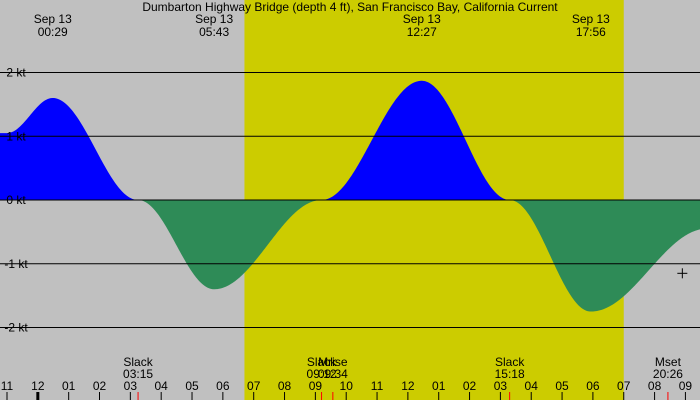 The width and height of the screenshot is (700, 400). Describe the element at coordinates (16, 200) in the screenshot. I see `y-tick-label: 0 kt` at that location.